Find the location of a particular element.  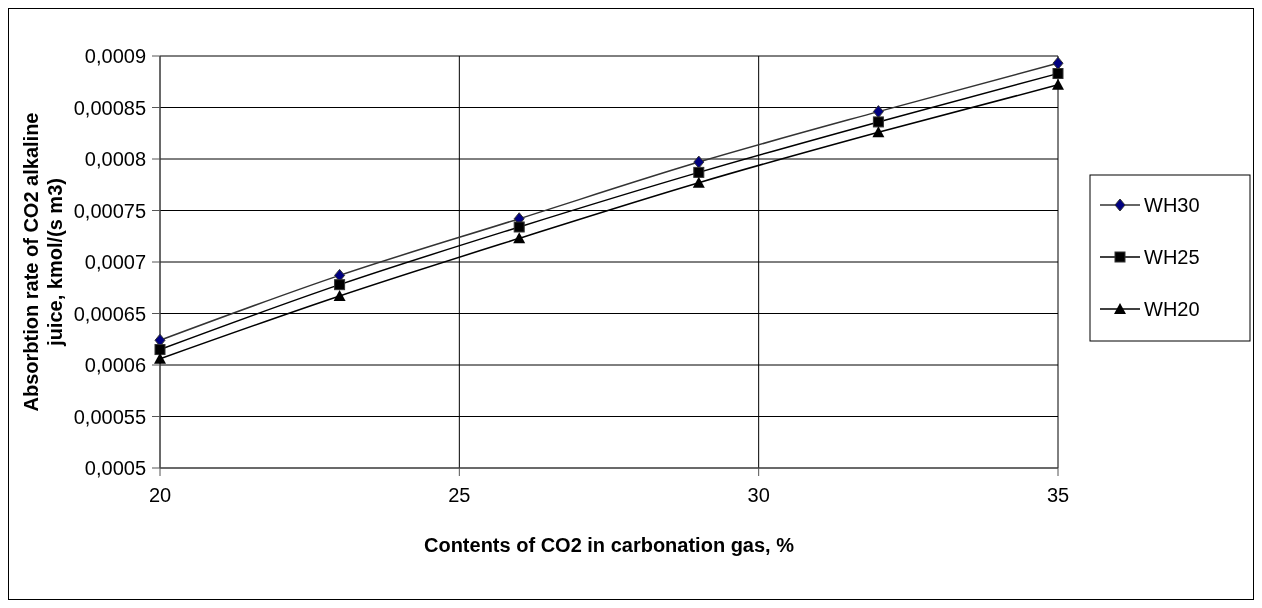

y-tick-label: 0,0006 is located at coordinates (115, 365).